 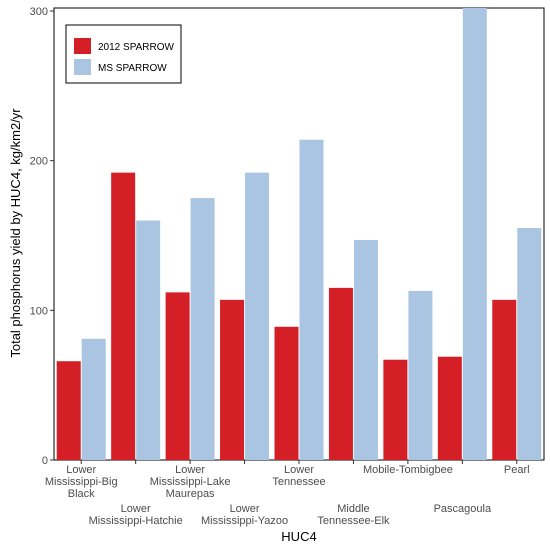 What do you see at coordinates (132, 68) in the screenshot?
I see `legend-label-ms-sparrow: MS SPARROW` at bounding box center [132, 68].